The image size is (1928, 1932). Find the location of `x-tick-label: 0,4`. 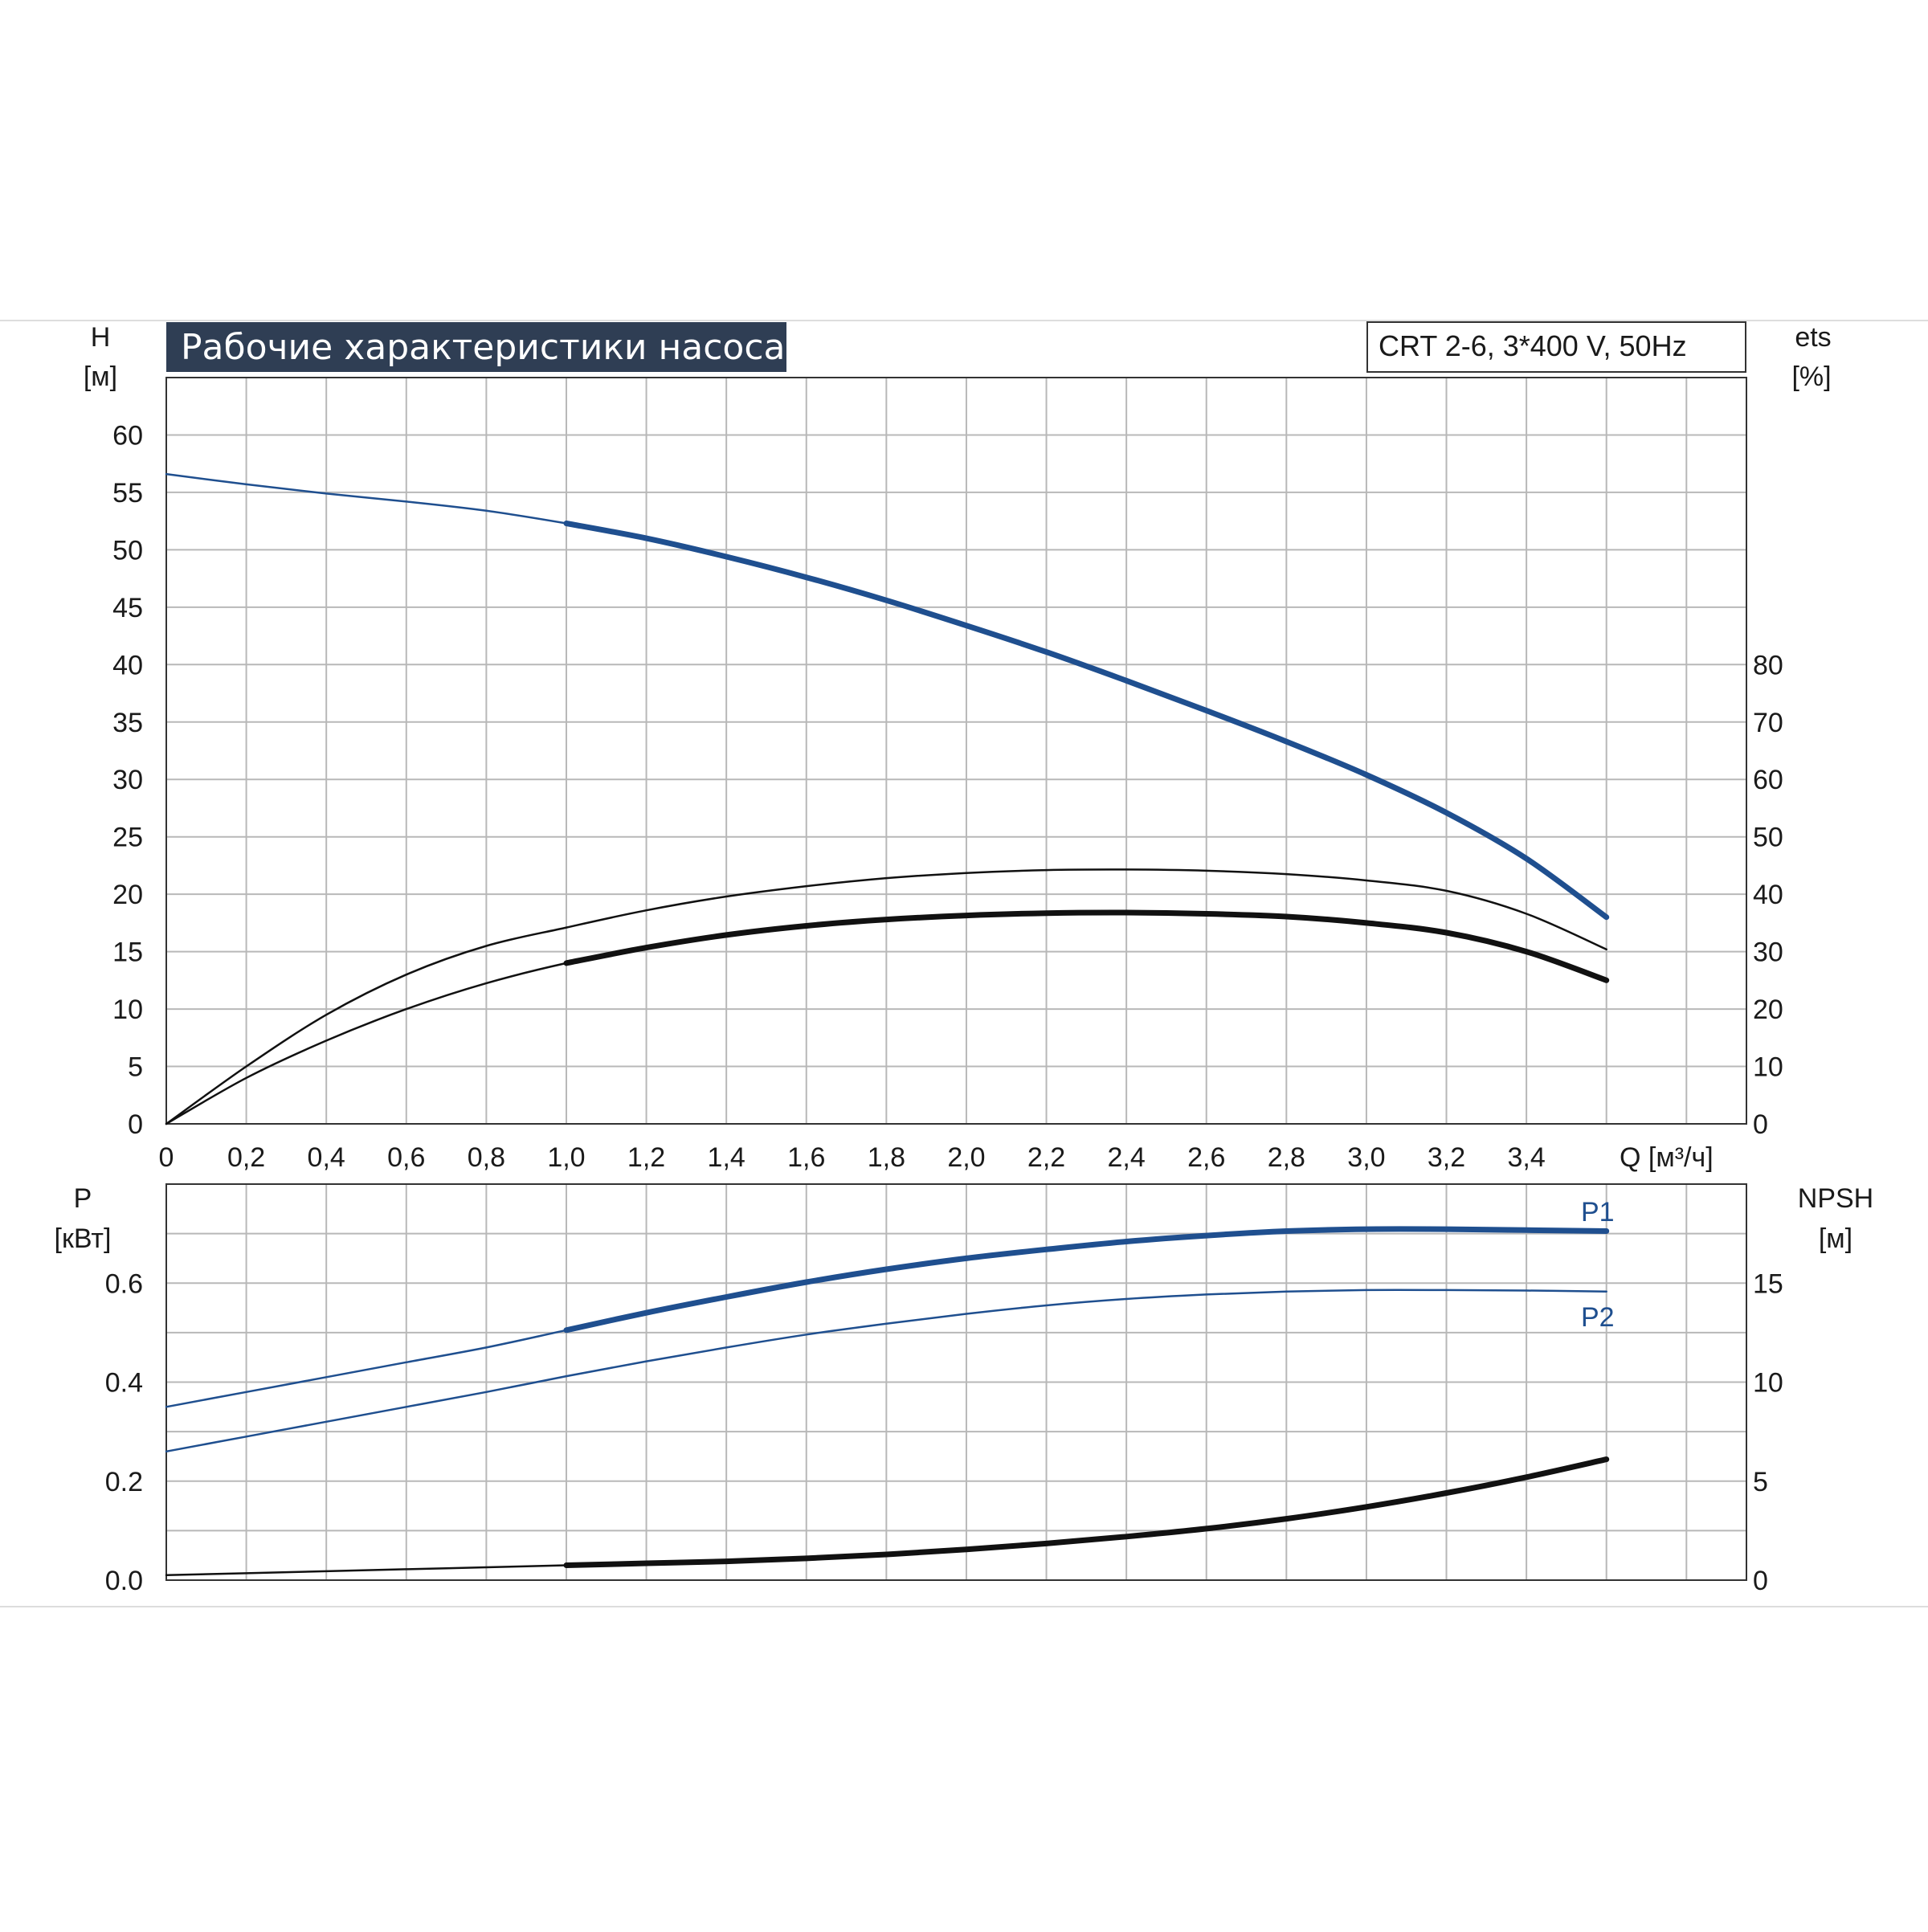

x-tick-label: 0,4 is located at coordinates (326, 1157).